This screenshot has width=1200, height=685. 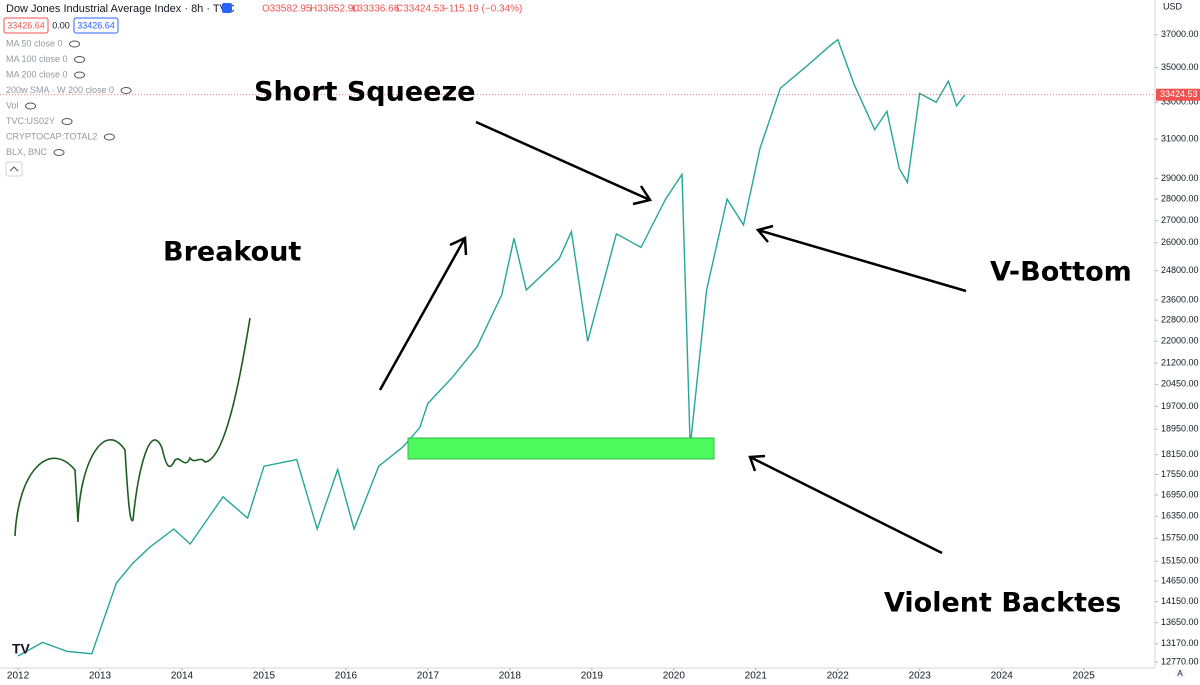 I want to click on y-tick-label: 12770.00, so click(x=1180, y=661).